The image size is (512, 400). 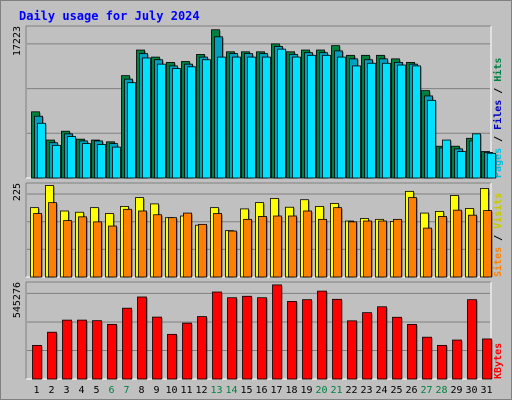 What do you see at coordinates (141, 390) in the screenshot?
I see `x-tick-label: 8` at bounding box center [141, 390].